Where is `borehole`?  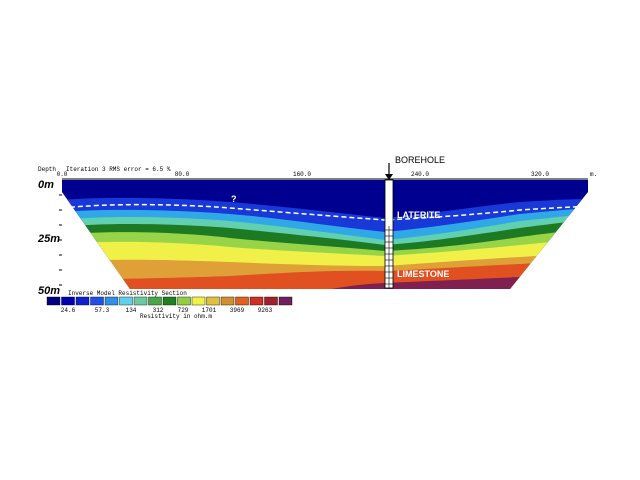
borehole is located at coordinates (389, 226).